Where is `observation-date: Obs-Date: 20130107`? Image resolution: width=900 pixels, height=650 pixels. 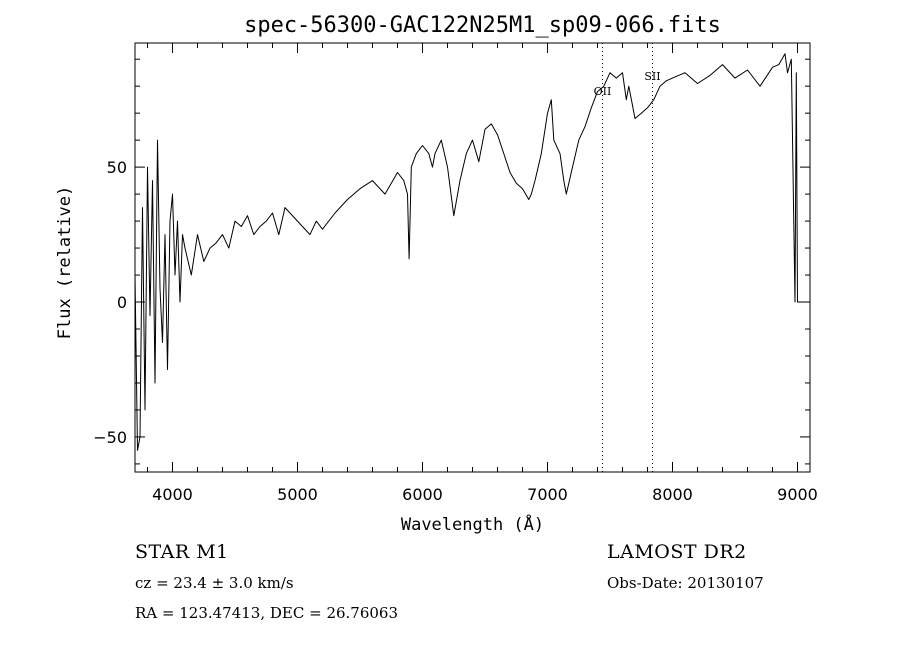
observation-date: Obs-Date: 20130107 is located at coordinates (685, 583).